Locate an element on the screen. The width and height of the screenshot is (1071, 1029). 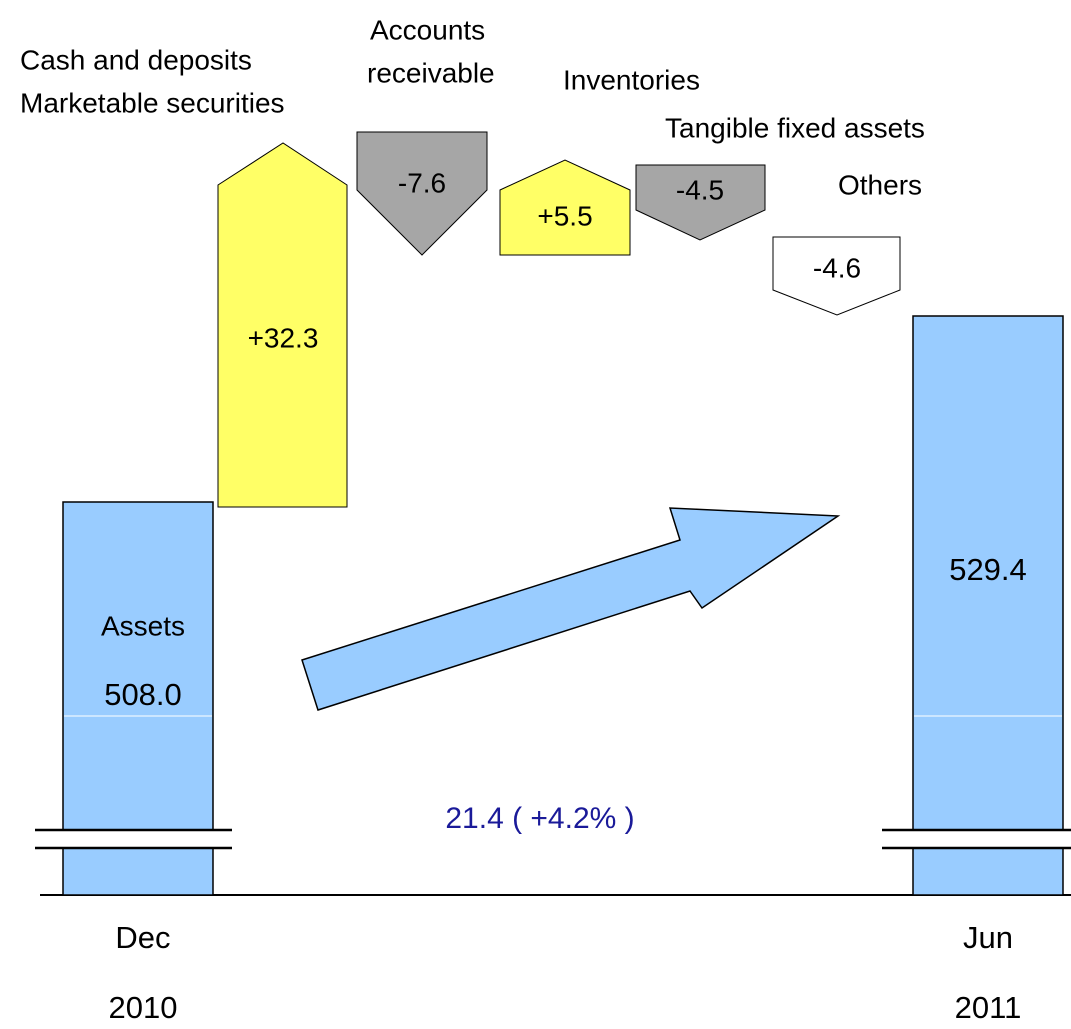
end-value: 529.4 is located at coordinates (988, 569).